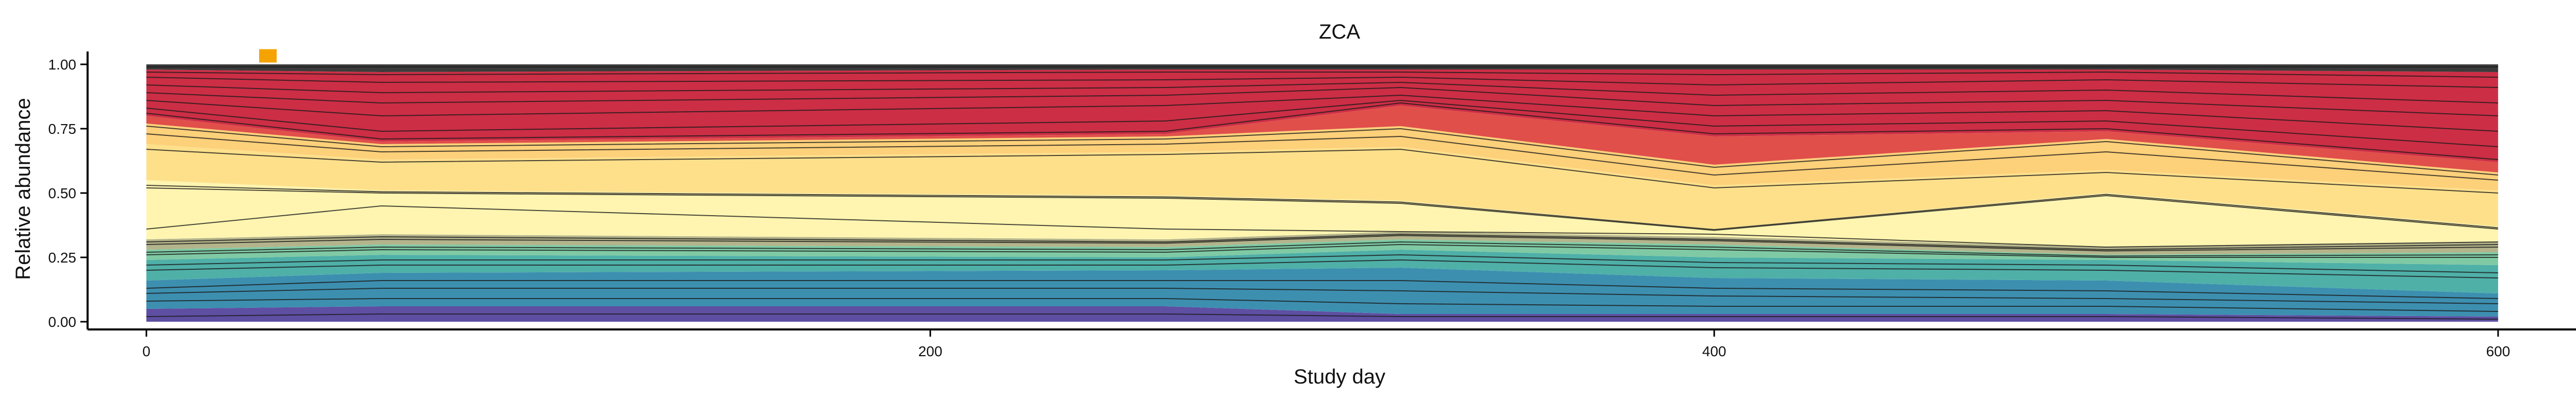 This screenshot has width=2576, height=401. Describe the element at coordinates (62, 322) in the screenshot. I see `y-tick-label: 0.00` at that location.